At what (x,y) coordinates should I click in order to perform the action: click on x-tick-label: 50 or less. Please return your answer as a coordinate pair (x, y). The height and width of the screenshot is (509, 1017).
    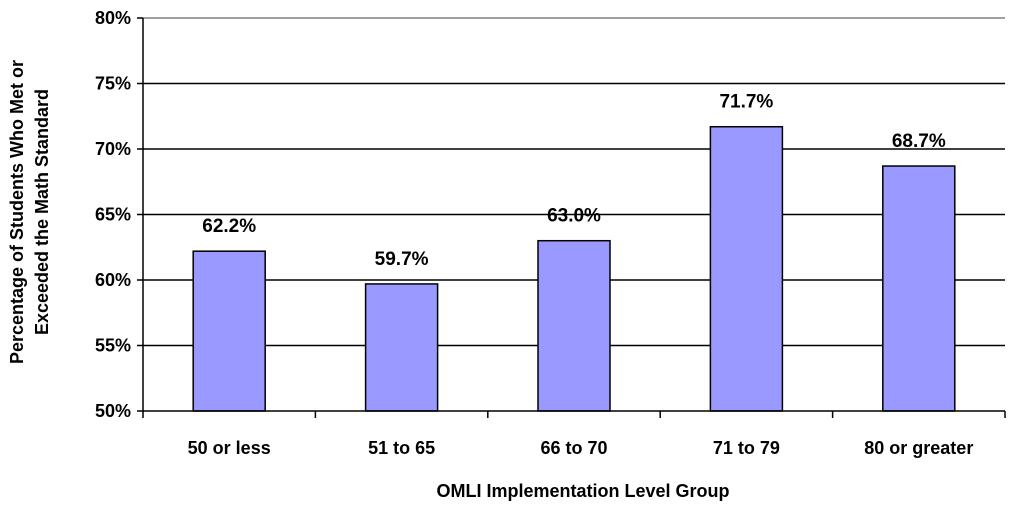
    Looking at the image, I should click on (229, 448).